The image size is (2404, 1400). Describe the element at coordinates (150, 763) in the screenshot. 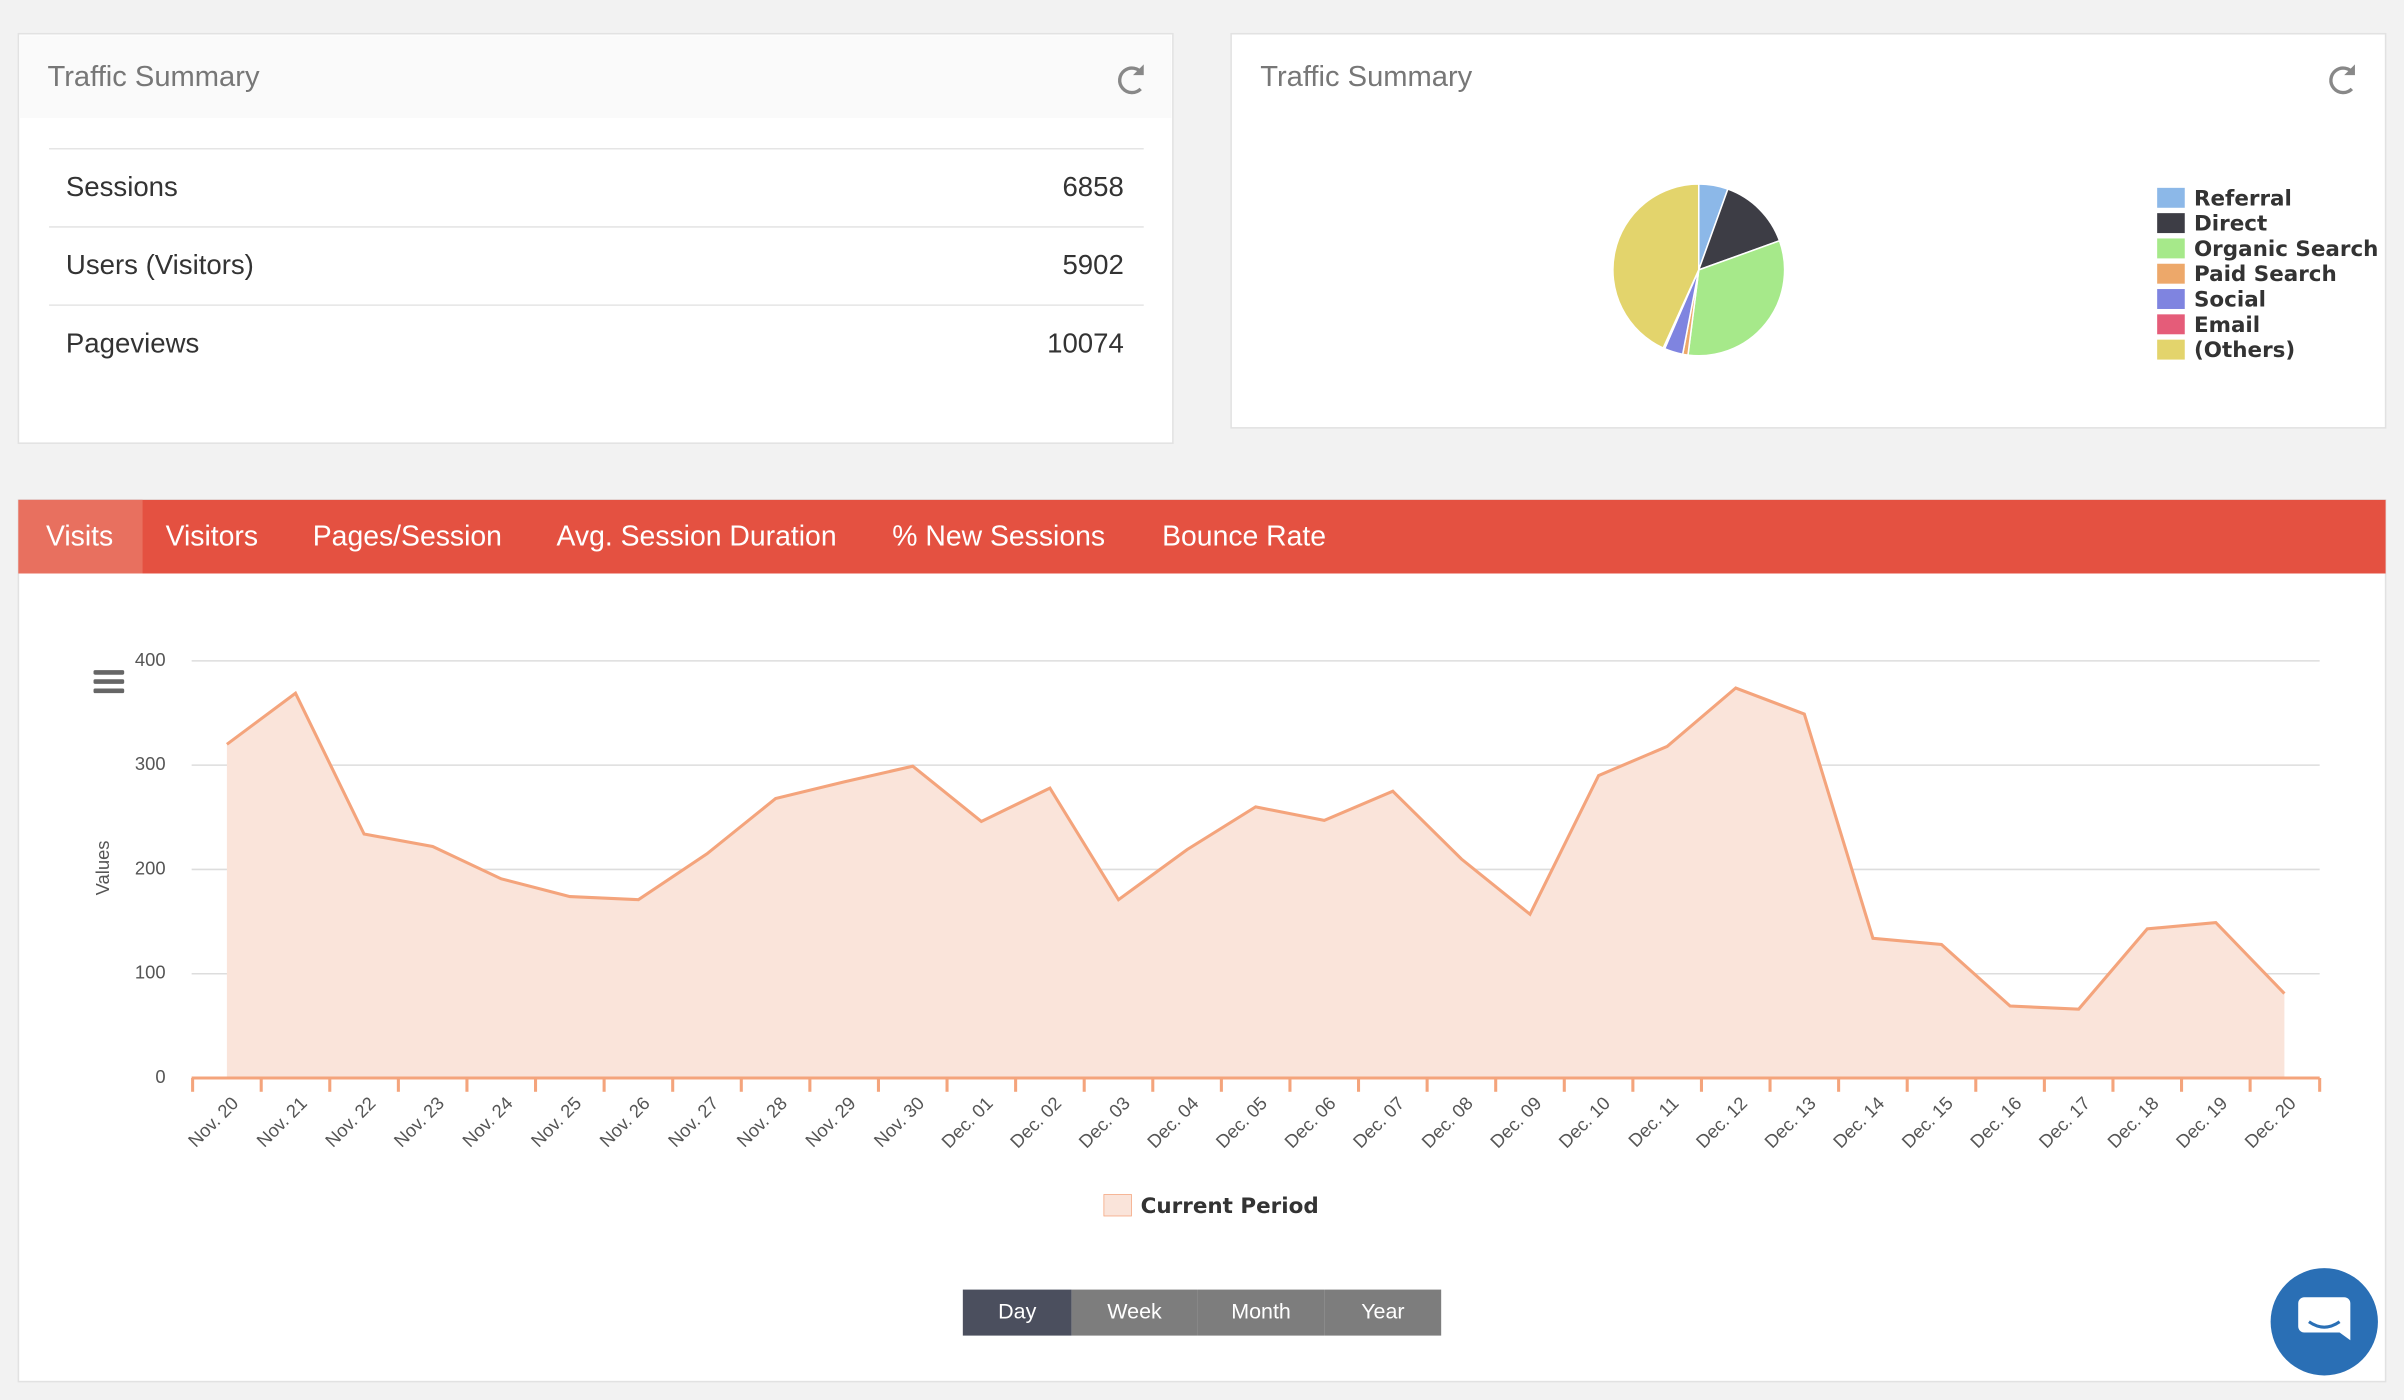

I see `y-tick-label: 300` at that location.